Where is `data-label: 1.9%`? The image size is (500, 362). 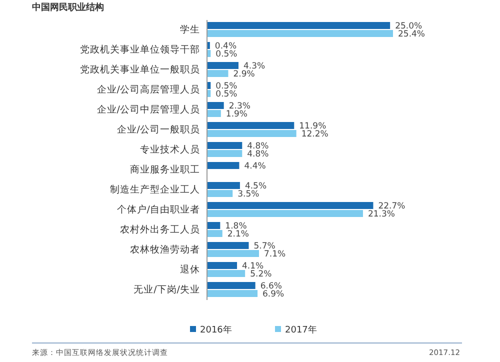
data-label: 1.9% is located at coordinates (237, 114).